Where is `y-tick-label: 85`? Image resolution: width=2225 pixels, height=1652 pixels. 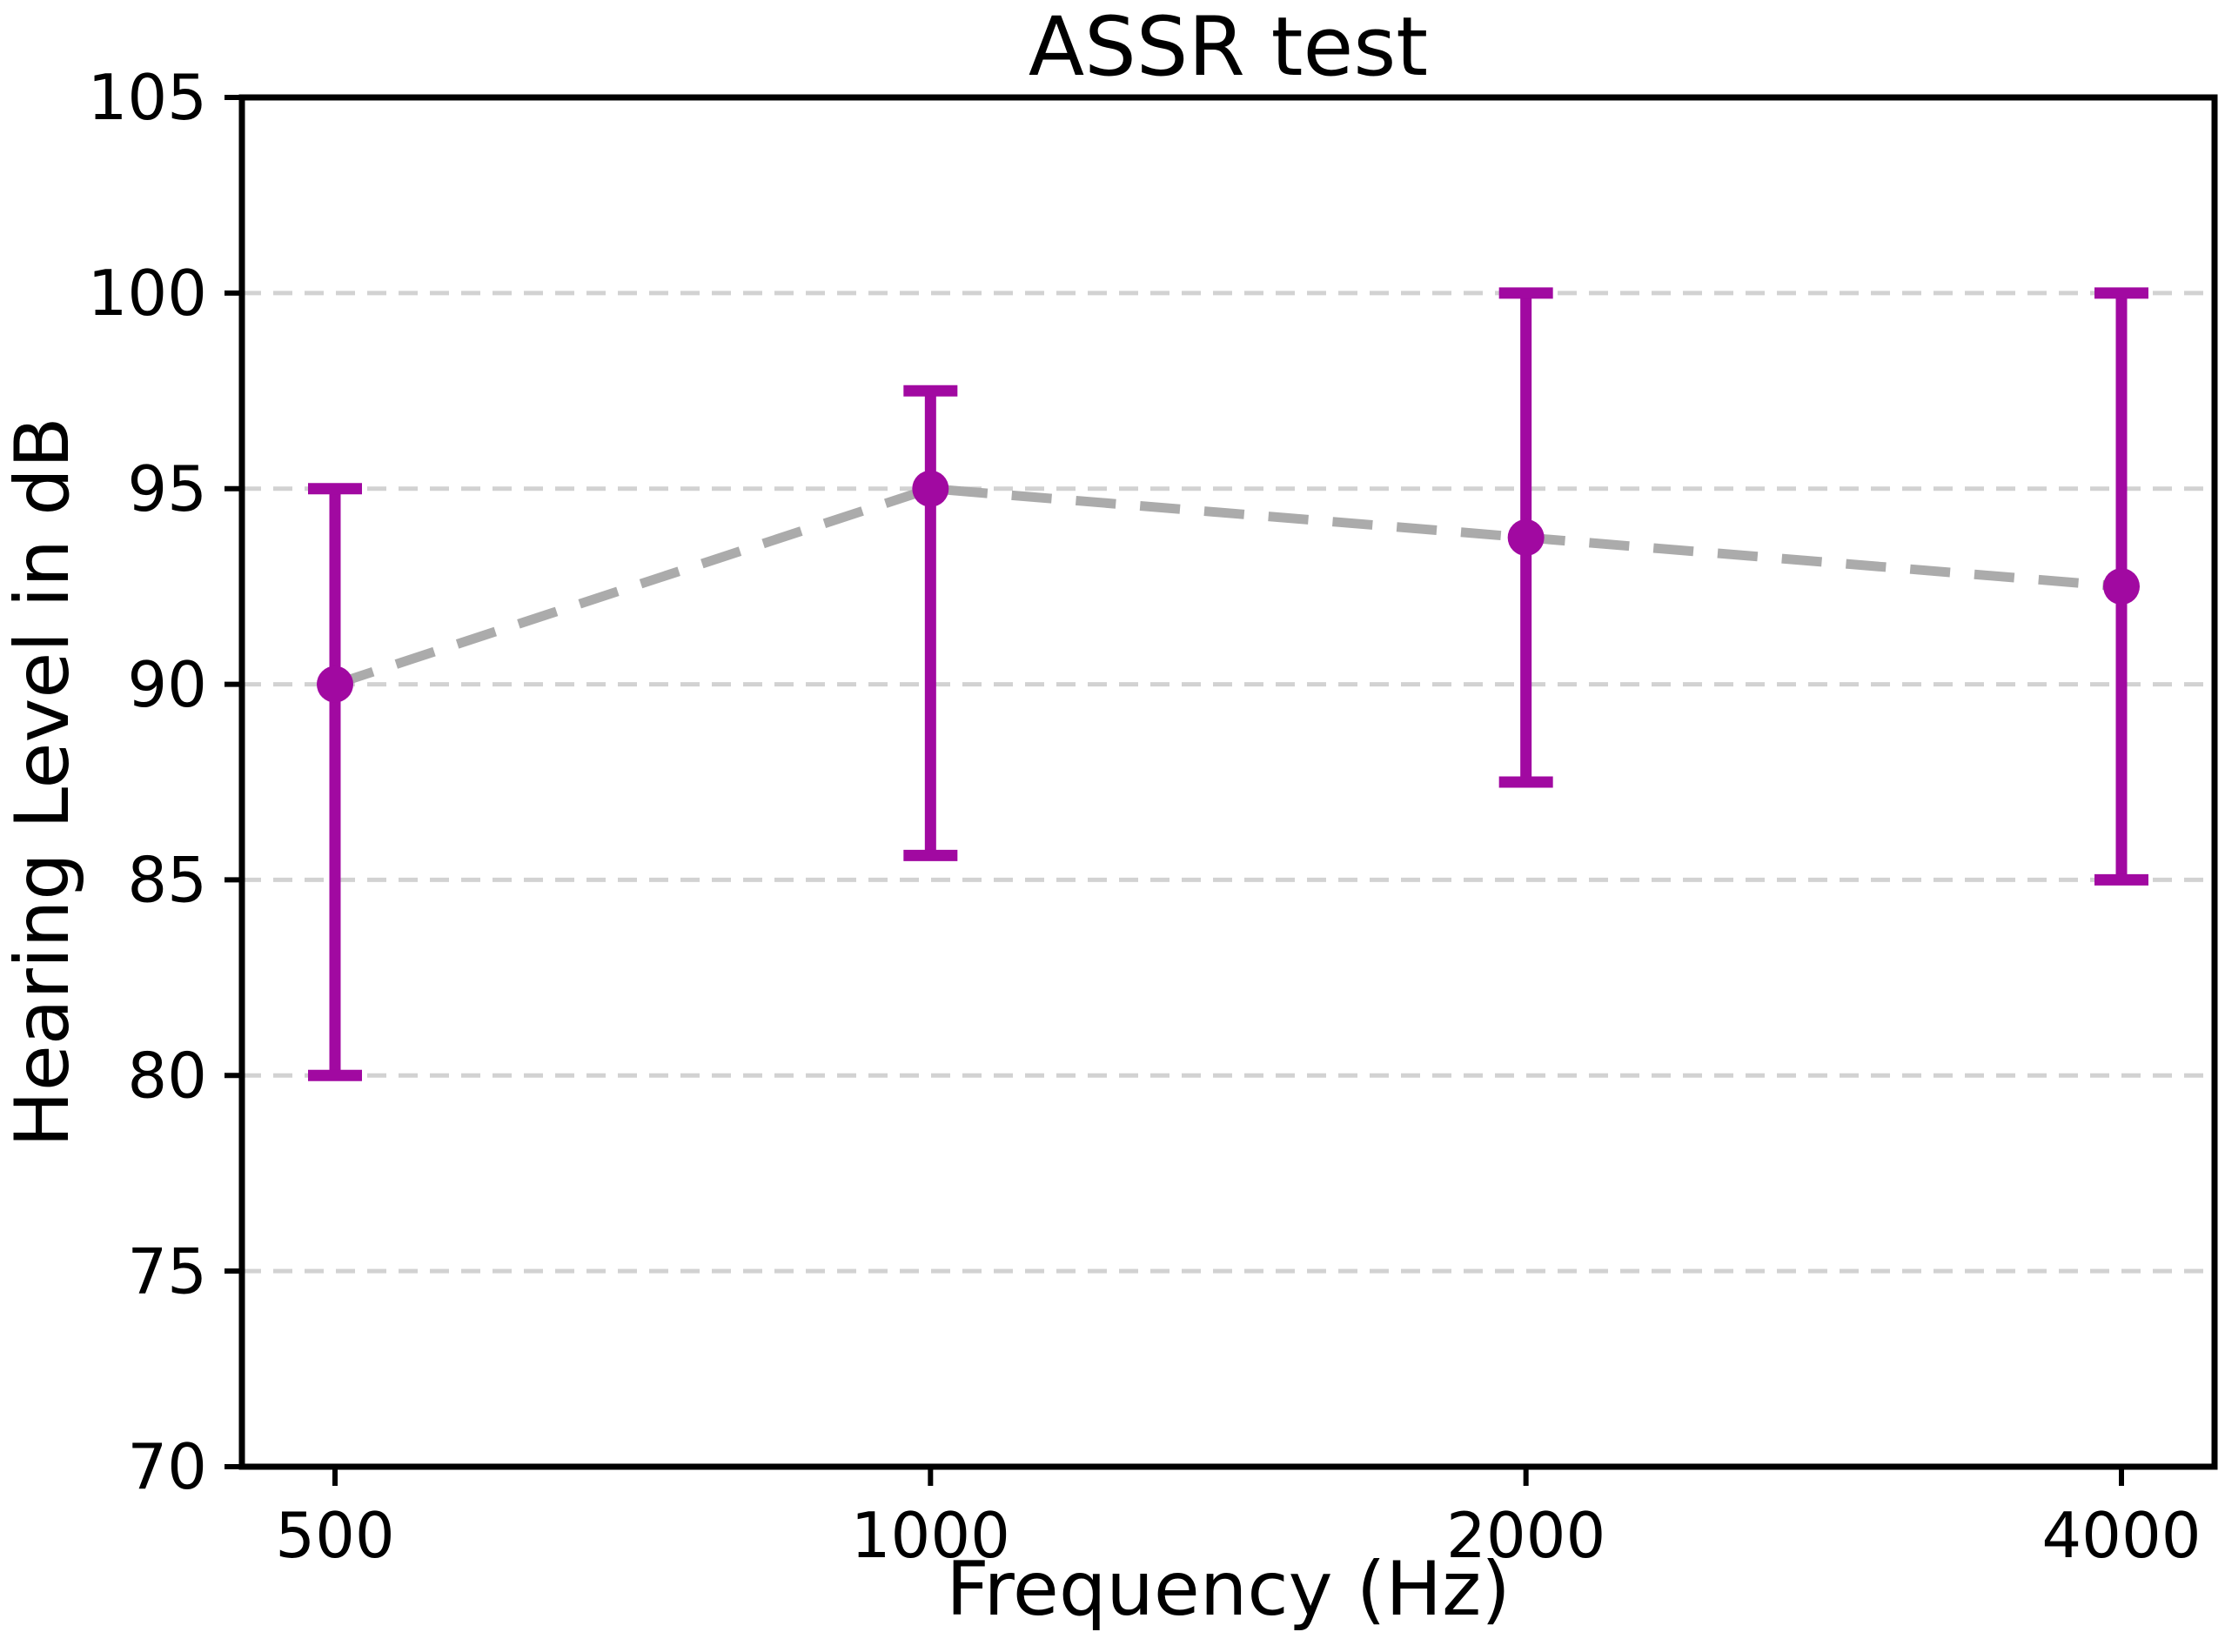
y-tick-label: 85 is located at coordinates (167, 880).